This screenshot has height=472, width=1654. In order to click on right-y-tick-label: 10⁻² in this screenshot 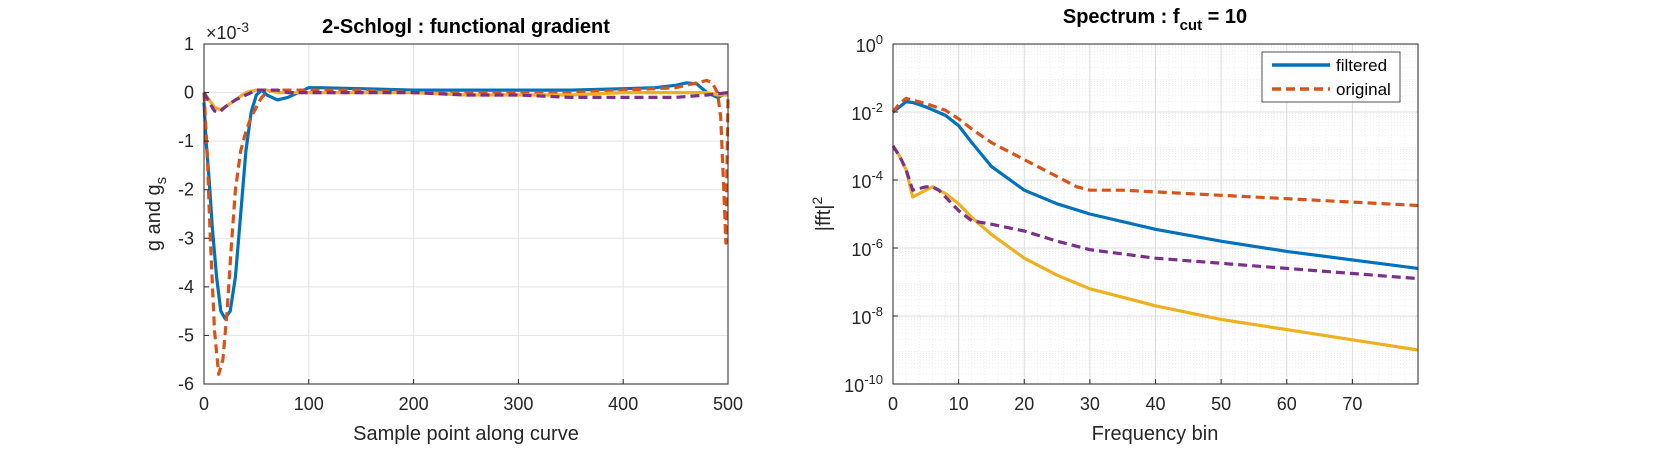, I will do `click(867, 112)`.